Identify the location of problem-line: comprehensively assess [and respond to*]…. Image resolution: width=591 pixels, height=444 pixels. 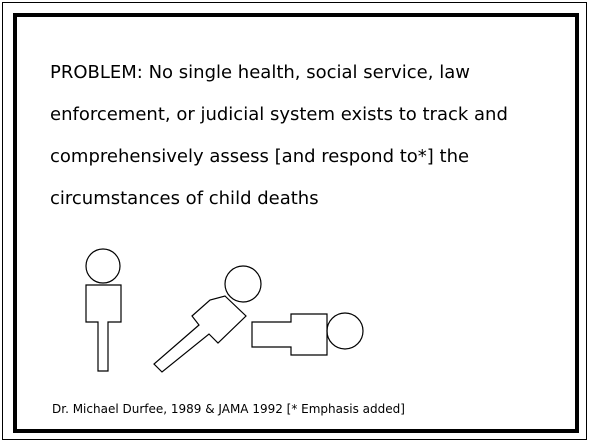
(260, 156).